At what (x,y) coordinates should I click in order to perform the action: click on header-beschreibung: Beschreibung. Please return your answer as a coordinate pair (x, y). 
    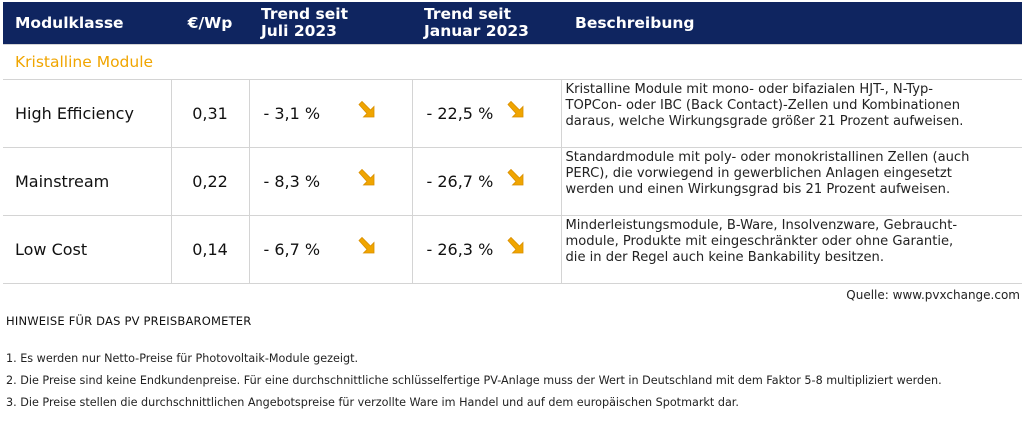
    Looking at the image, I should click on (791, 23).